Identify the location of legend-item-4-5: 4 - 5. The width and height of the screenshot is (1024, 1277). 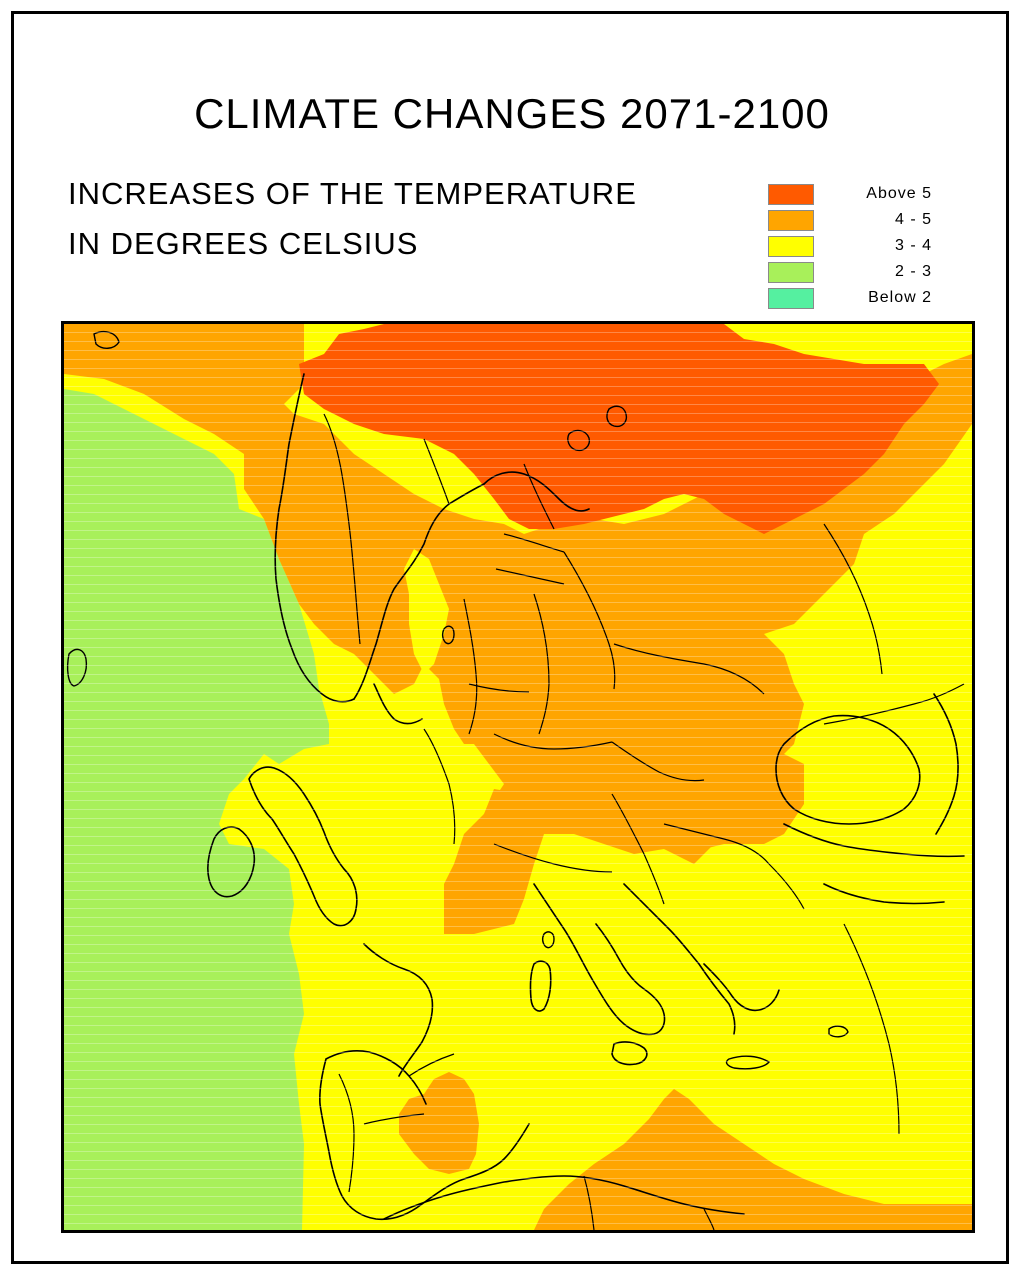
(853, 223).